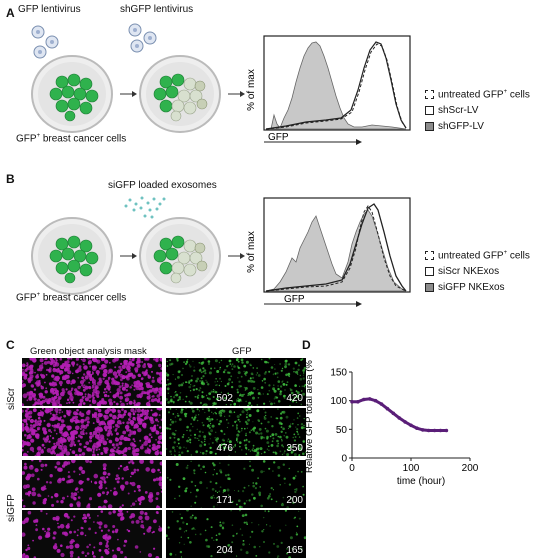 This screenshot has width=542, height=558. I want to click on object-count-label: 420, so click(294, 398).